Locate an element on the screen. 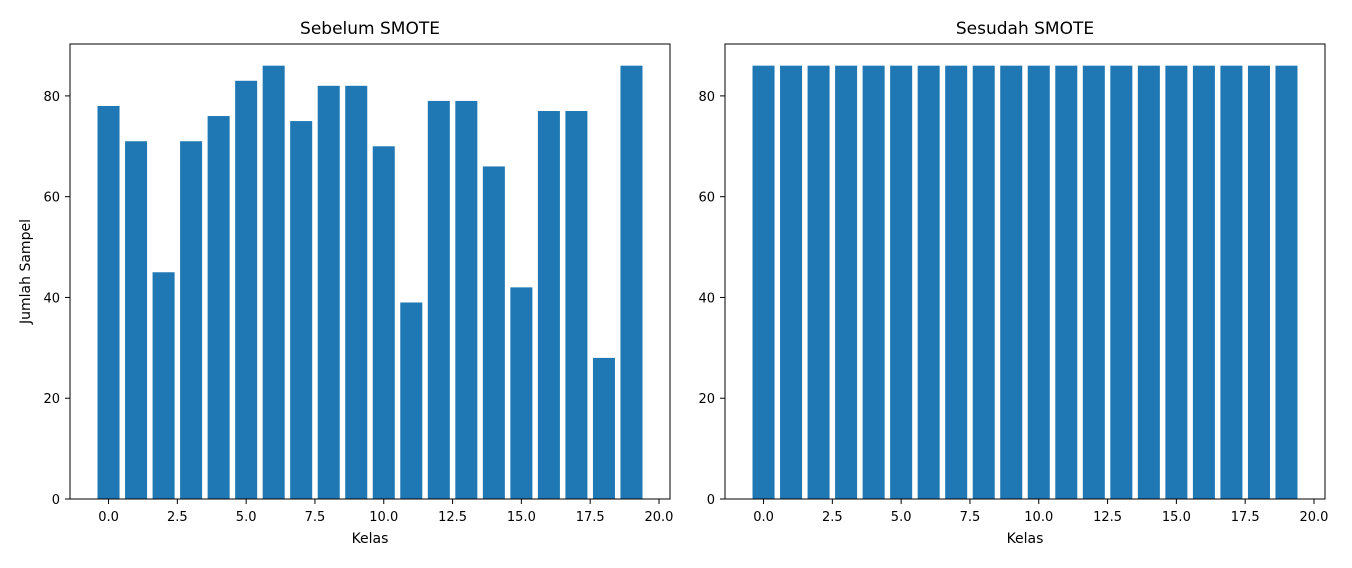 The height and width of the screenshot is (568, 1352). chart-title: Sesudah SMOTE is located at coordinates (1025, 29).